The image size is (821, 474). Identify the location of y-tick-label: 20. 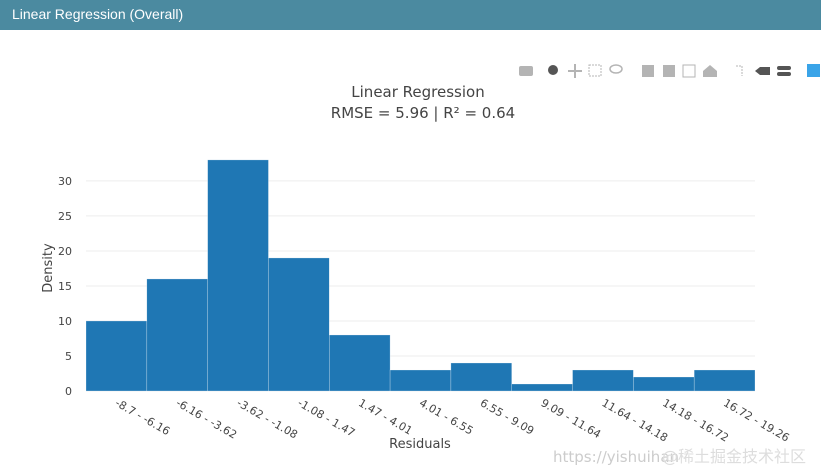
(65, 251).